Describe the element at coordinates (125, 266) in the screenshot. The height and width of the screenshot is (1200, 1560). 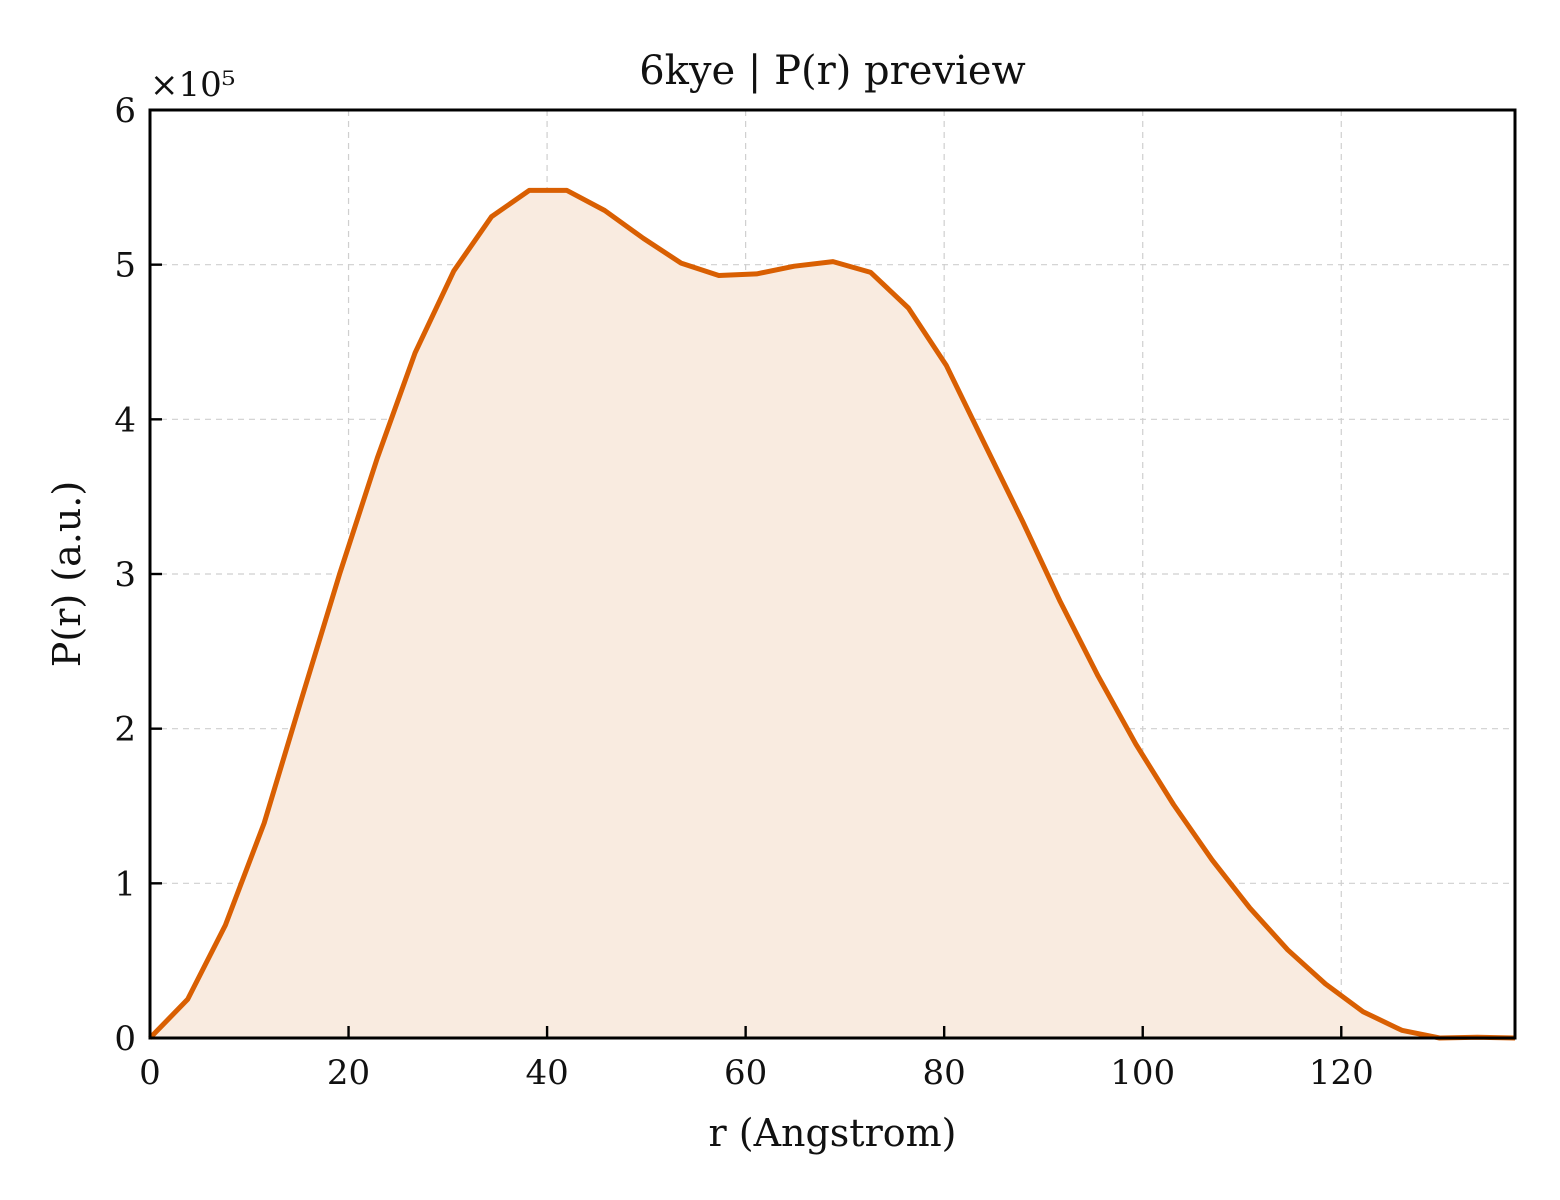
I see `y-tick-label: 5` at that location.